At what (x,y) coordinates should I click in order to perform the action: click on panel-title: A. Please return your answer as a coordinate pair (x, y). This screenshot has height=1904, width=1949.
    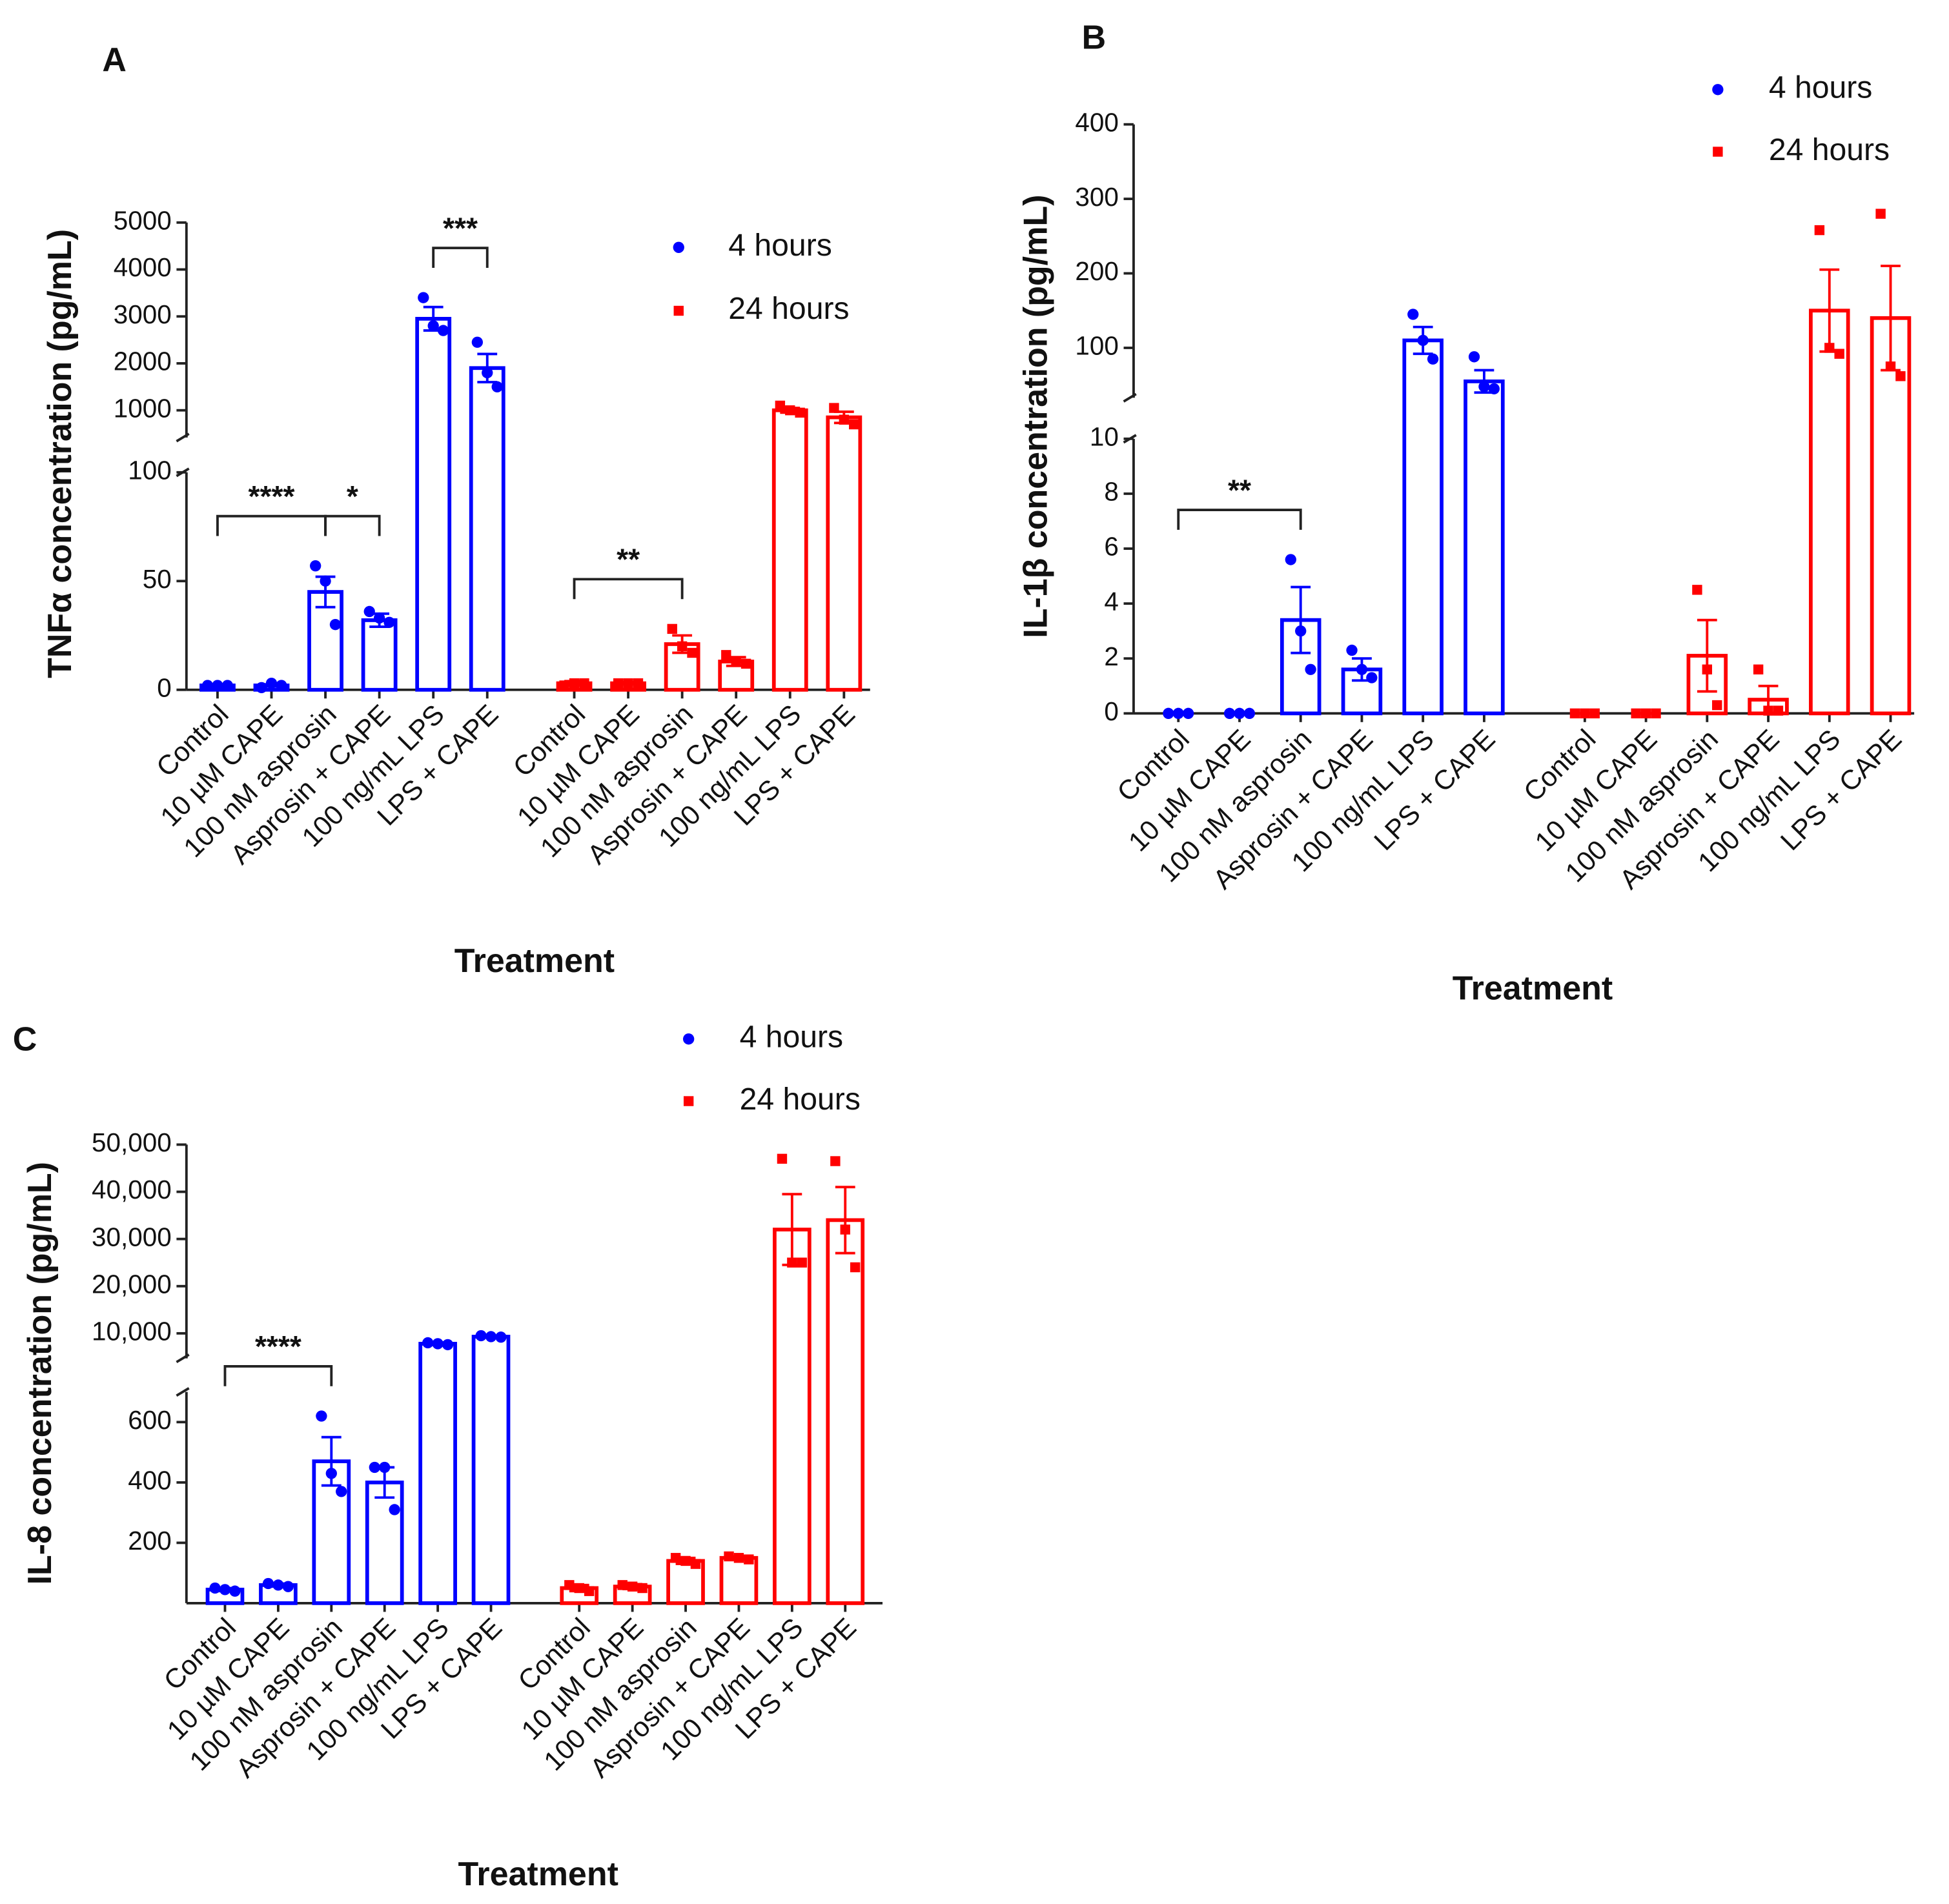
    Looking at the image, I should click on (114, 60).